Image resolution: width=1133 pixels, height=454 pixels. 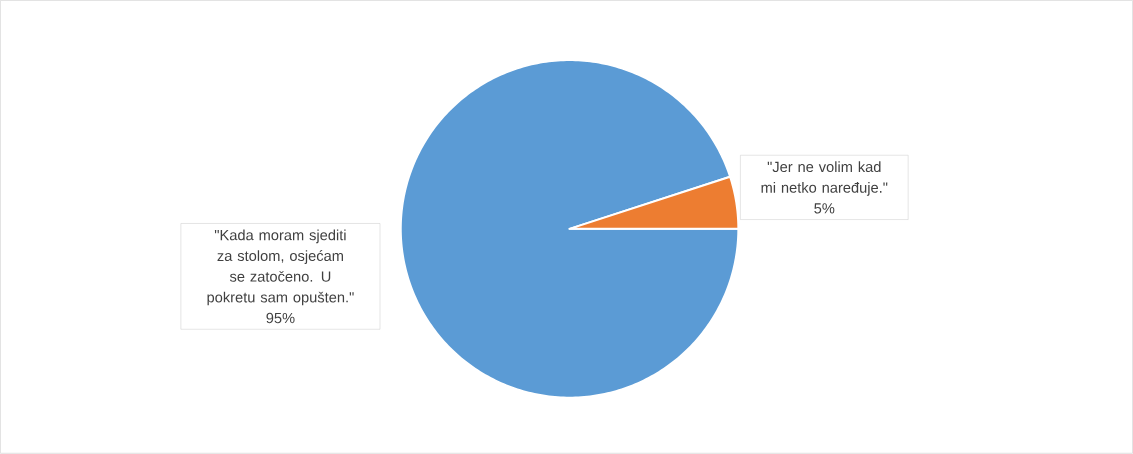 I want to click on data-label: 5%, so click(x=824, y=208).